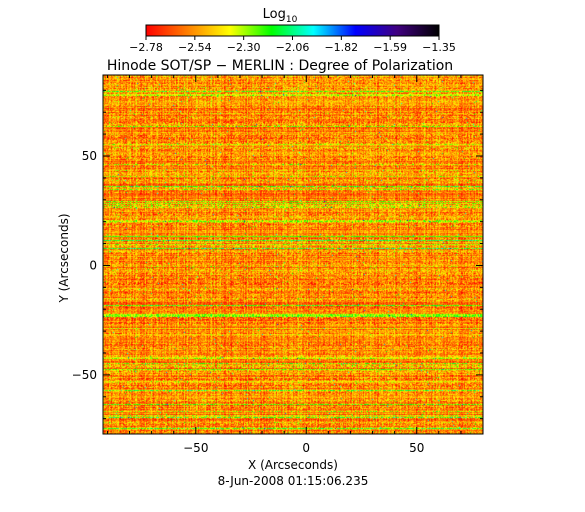 This screenshot has height=512, width=585. I want to click on y-tick-label: −50, so click(84, 375).